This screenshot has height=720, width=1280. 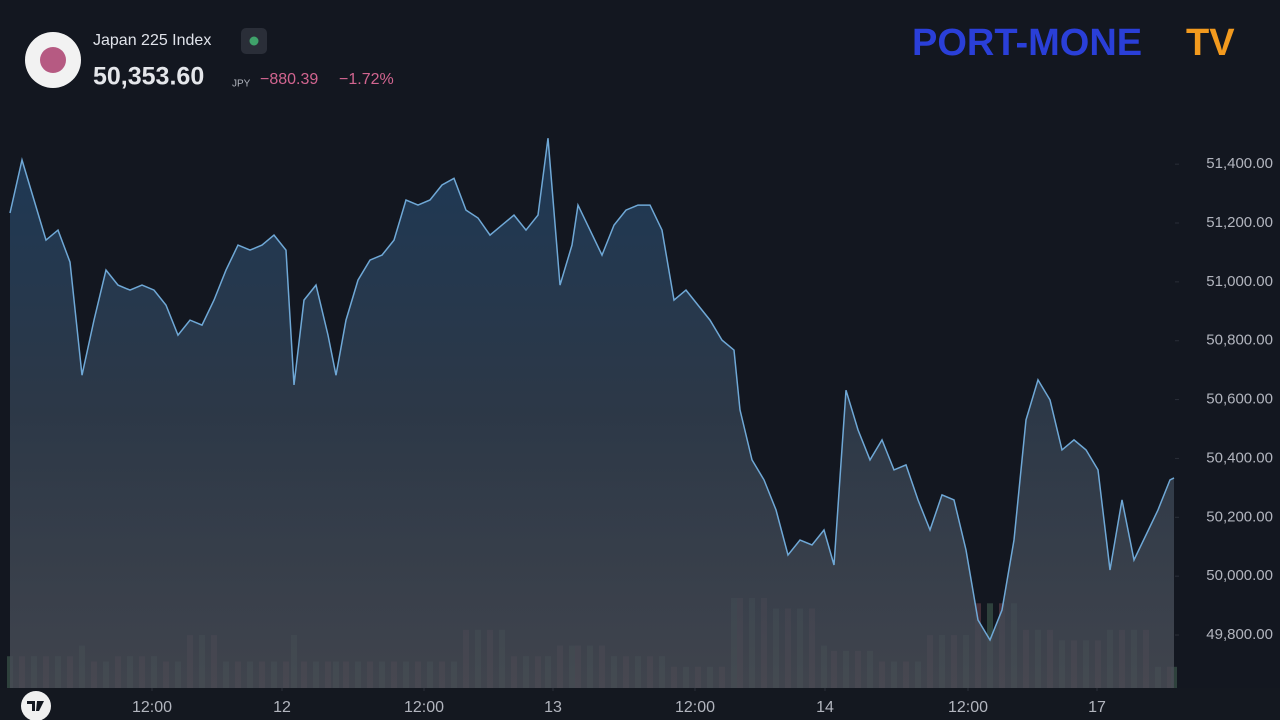 What do you see at coordinates (1239, 340) in the screenshot?
I see `y-tick-label: 50,800.00` at bounding box center [1239, 340].